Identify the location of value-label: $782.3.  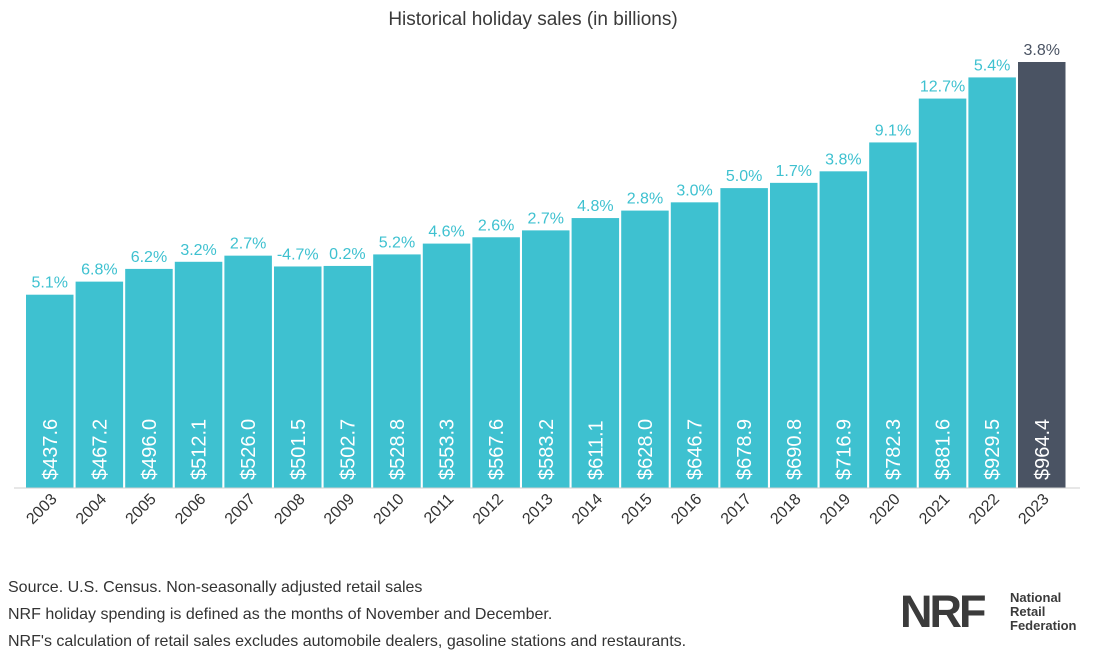
(894, 449).